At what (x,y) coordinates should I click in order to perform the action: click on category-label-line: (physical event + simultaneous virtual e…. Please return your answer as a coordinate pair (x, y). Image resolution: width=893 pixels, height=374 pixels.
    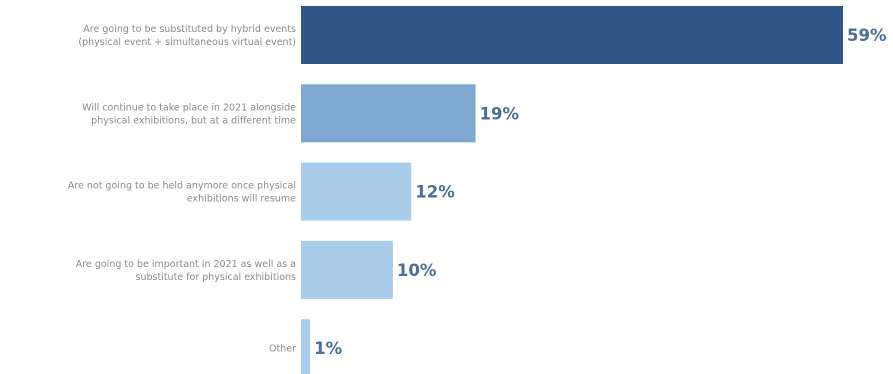
    Looking at the image, I should click on (187, 42).